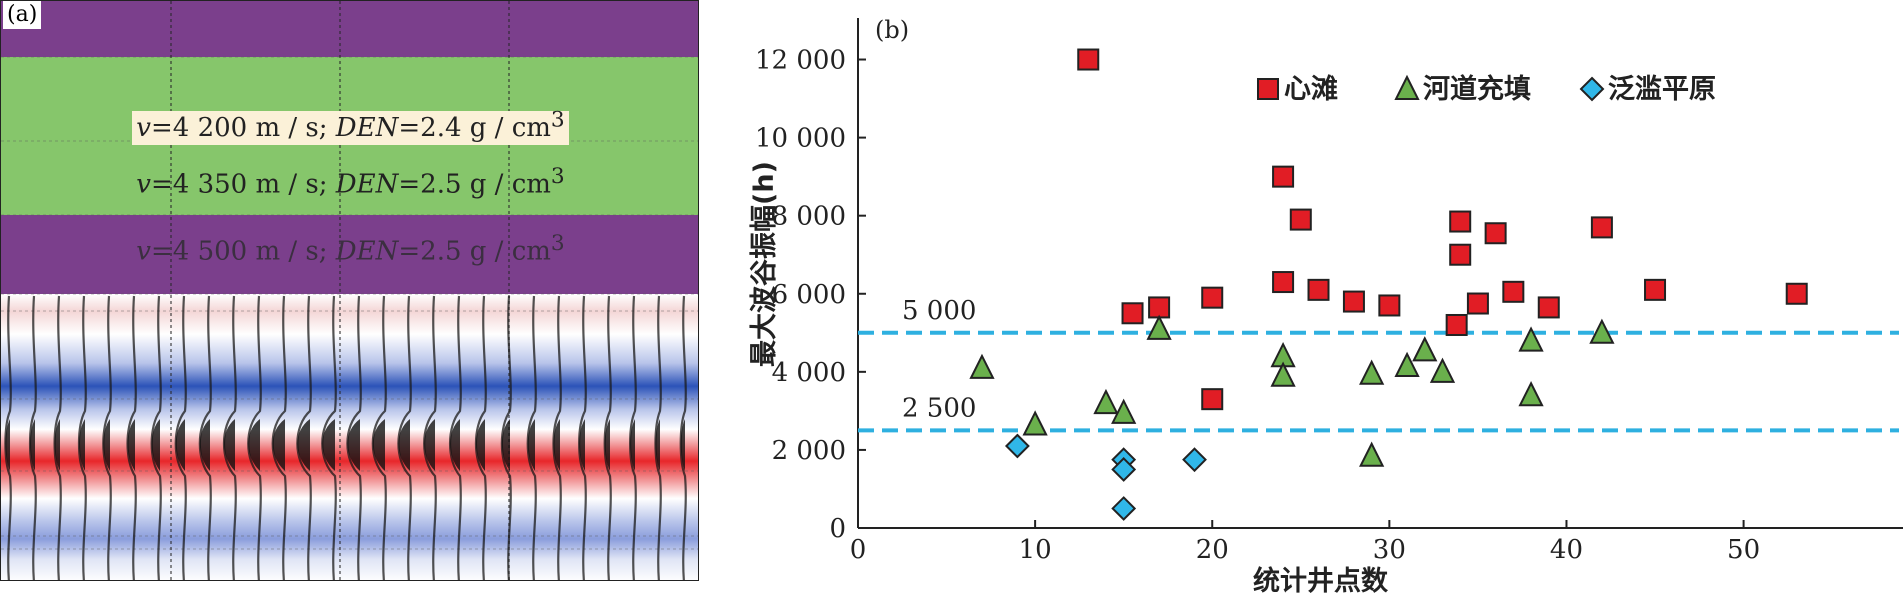 This screenshot has height=597, width=1903. What do you see at coordinates (939, 311) in the screenshot?
I see `reference-line-label: 5 000` at bounding box center [939, 311].